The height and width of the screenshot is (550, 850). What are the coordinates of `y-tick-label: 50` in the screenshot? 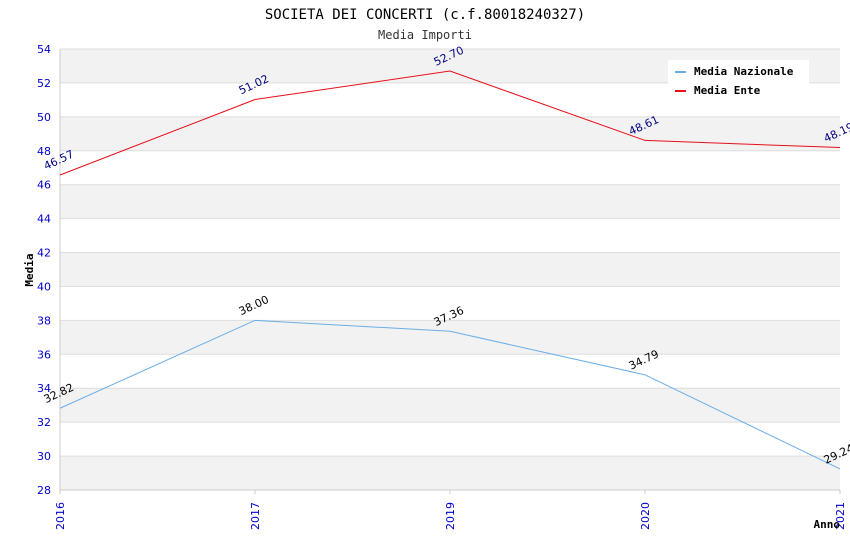 It's located at (44, 117).